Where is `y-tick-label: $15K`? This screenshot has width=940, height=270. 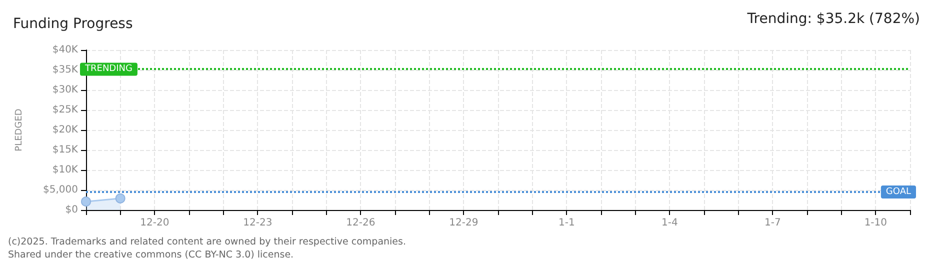
y-tick-label: $15K is located at coordinates (65, 150).